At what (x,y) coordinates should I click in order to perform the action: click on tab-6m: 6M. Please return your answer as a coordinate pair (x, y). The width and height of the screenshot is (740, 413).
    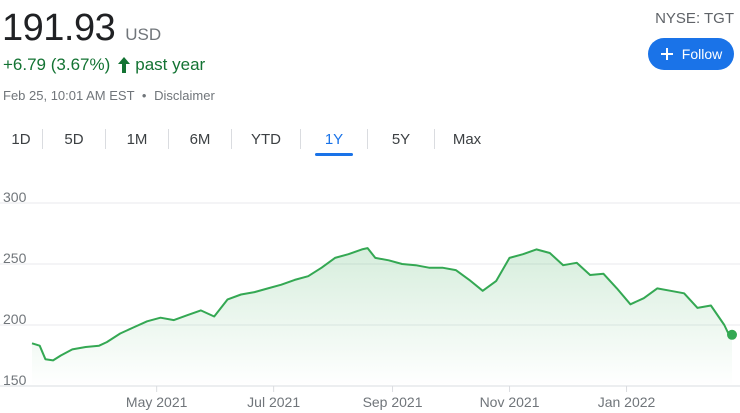
    Looking at the image, I should click on (200, 139).